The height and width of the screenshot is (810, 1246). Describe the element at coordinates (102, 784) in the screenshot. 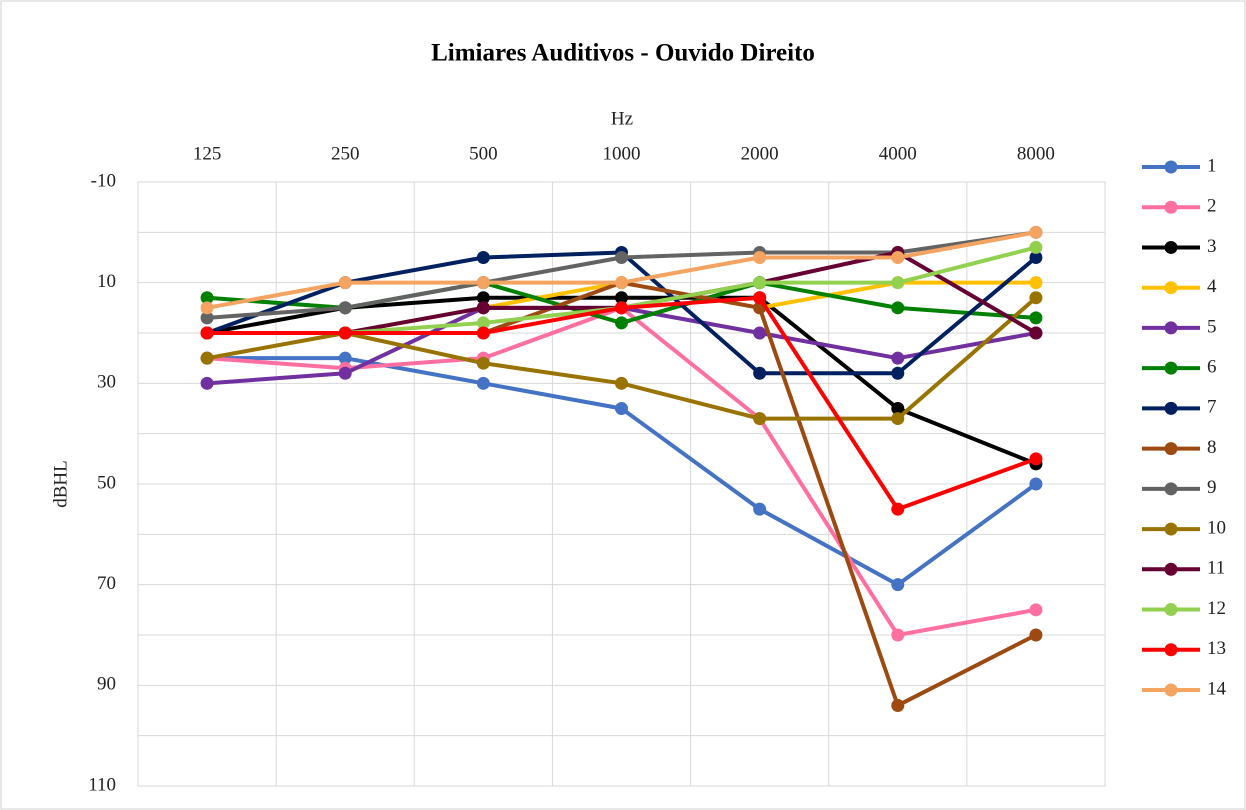

I see `y-tick-label: 110` at that location.